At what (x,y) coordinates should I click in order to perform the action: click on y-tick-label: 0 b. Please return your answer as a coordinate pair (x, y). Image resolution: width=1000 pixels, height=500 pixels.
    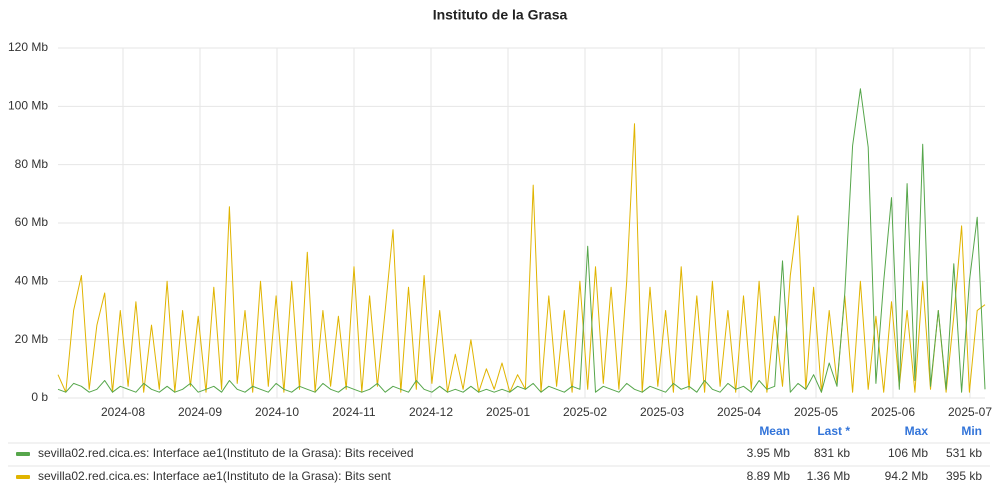
    Looking at the image, I should click on (39, 397).